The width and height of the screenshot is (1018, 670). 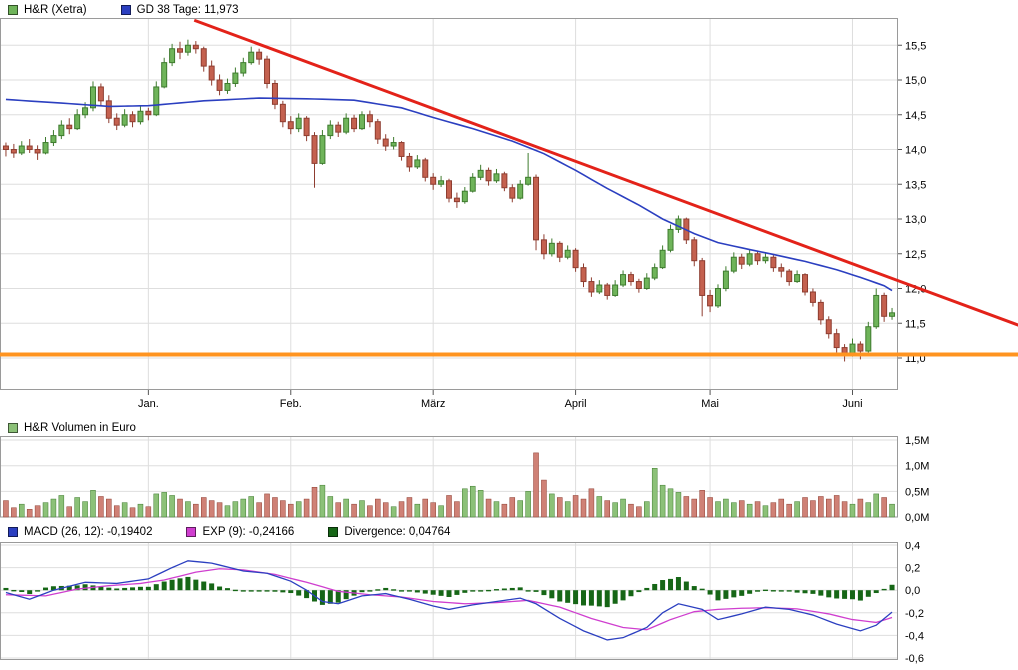 What do you see at coordinates (915, 185) in the screenshot?
I see `svg-text: 13,5` at bounding box center [915, 185].